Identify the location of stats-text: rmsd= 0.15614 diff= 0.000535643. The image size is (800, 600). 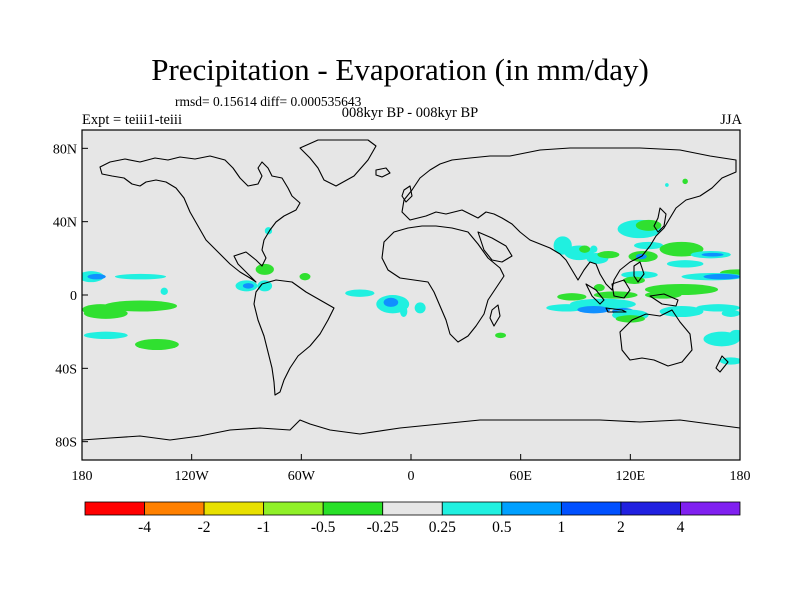
(268, 101).